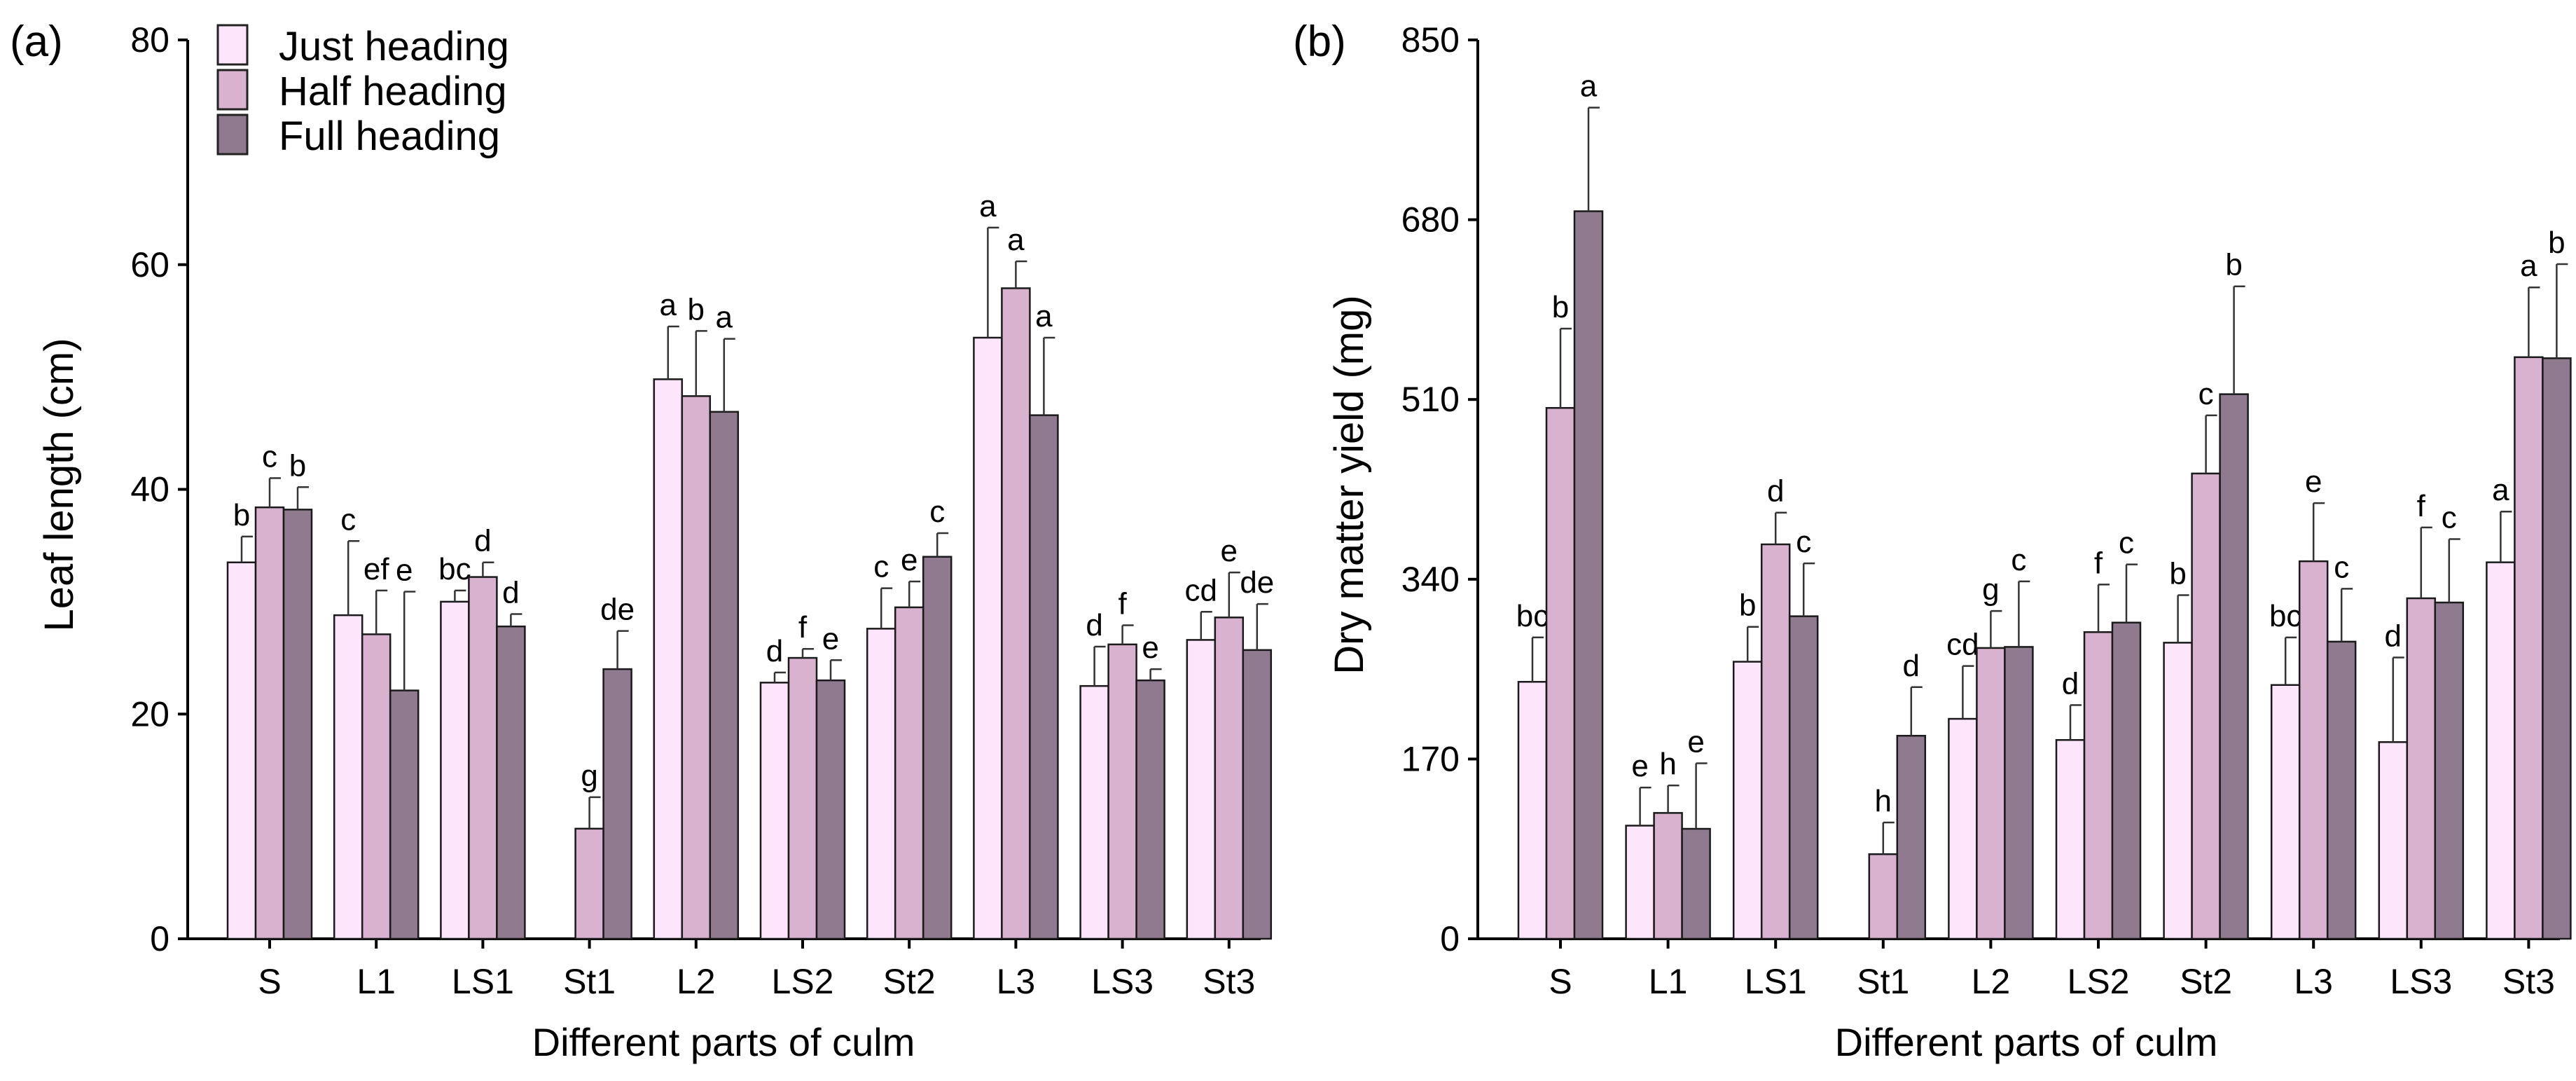 This screenshot has height=1081, width=2576. I want to click on legend-label-just-heading: Just heading, so click(394, 46).